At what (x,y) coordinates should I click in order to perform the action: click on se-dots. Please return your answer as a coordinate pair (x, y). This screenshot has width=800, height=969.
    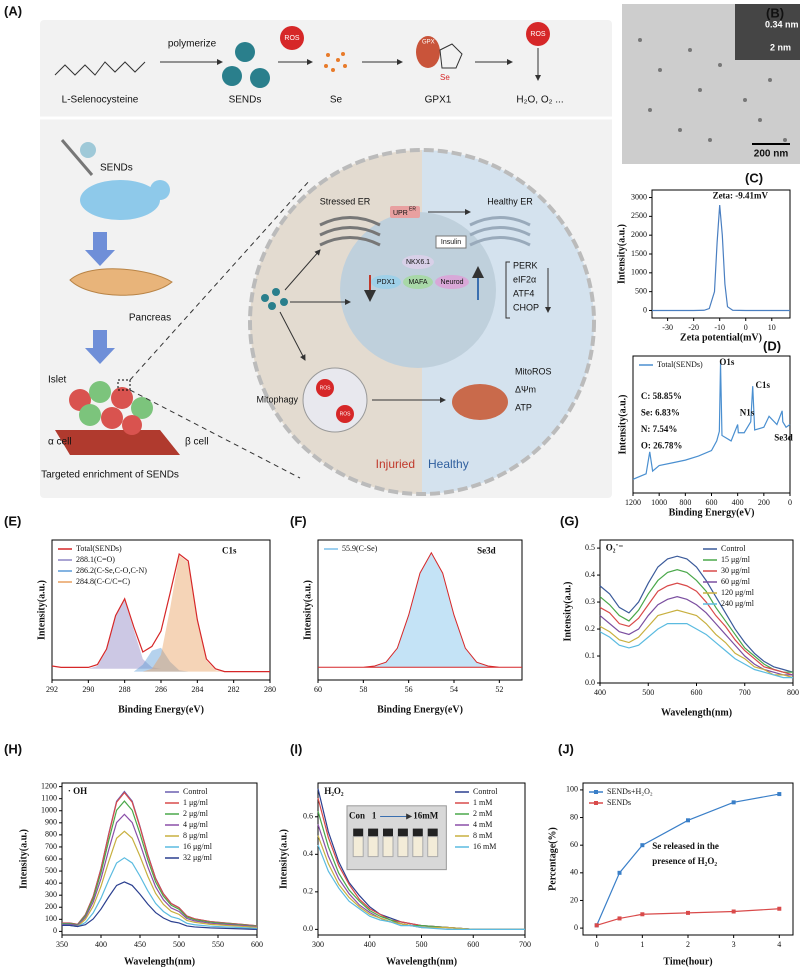
    Looking at the image, I should click on (335, 62).